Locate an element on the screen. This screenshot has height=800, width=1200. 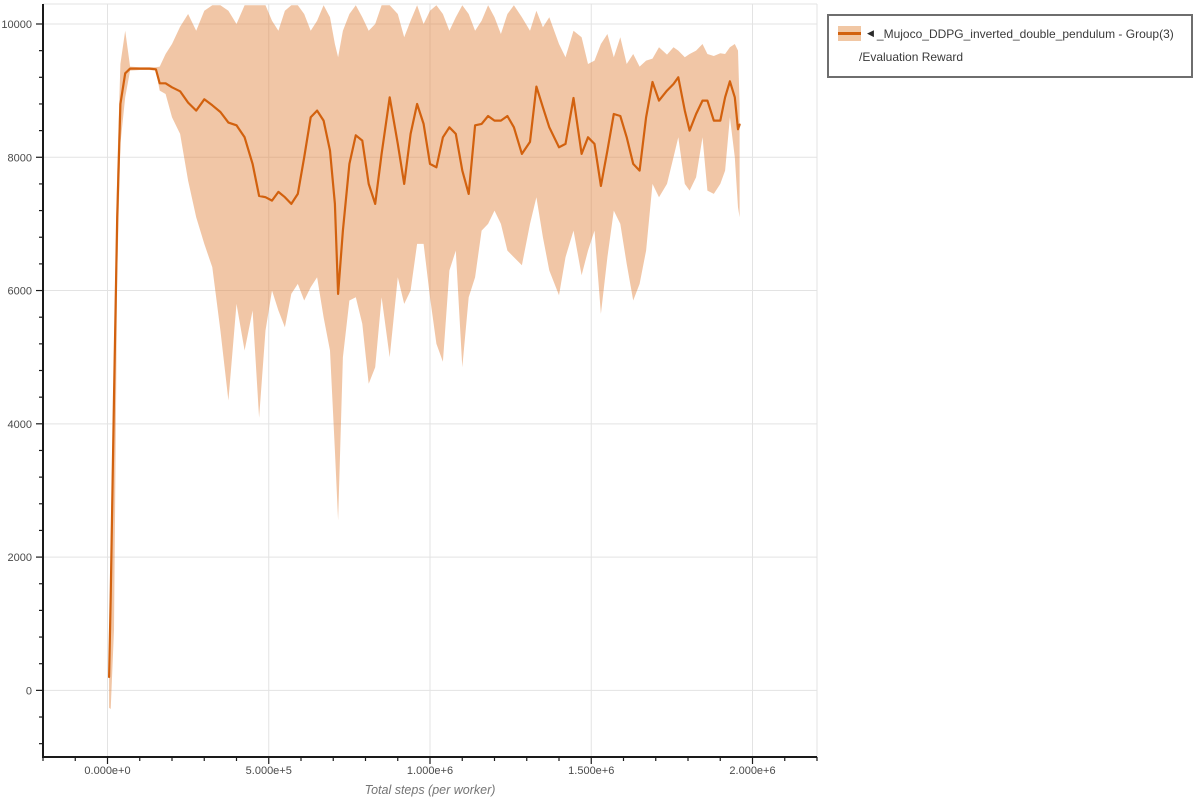
y-tick-label: 8000 is located at coordinates (20, 158).